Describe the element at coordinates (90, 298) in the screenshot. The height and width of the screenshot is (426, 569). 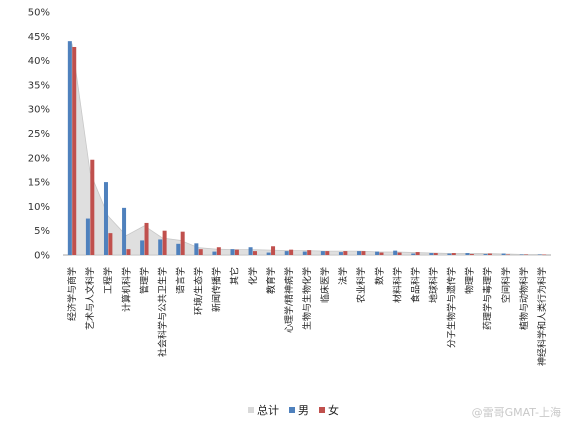
I see `x-category-label: 艺术与人文科学` at that location.